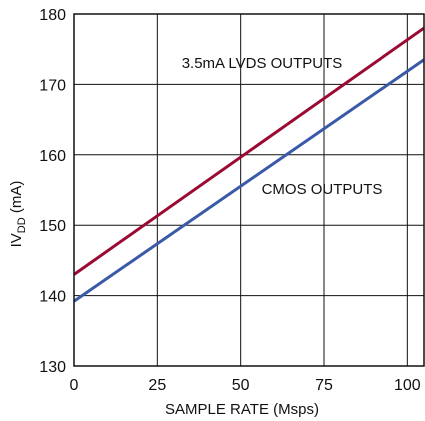 The image size is (425, 421). I want to click on y-tick-label: 140, so click(52, 297).